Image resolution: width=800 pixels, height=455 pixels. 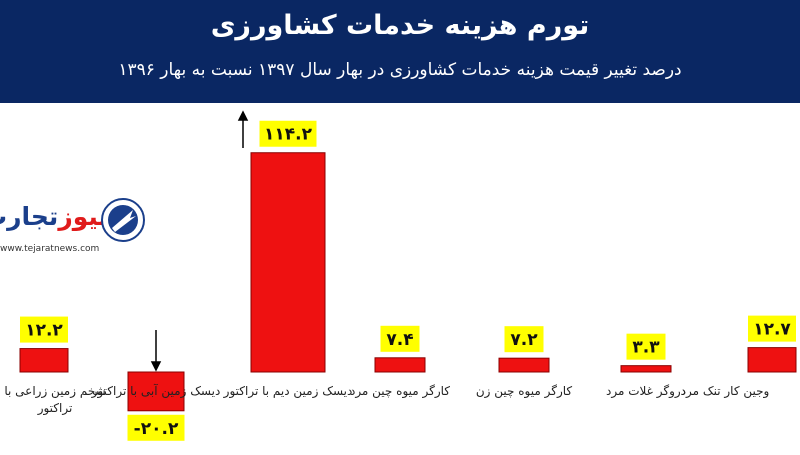 I want to click on svg-text: ۱۲.۷, so click(x=772, y=330).